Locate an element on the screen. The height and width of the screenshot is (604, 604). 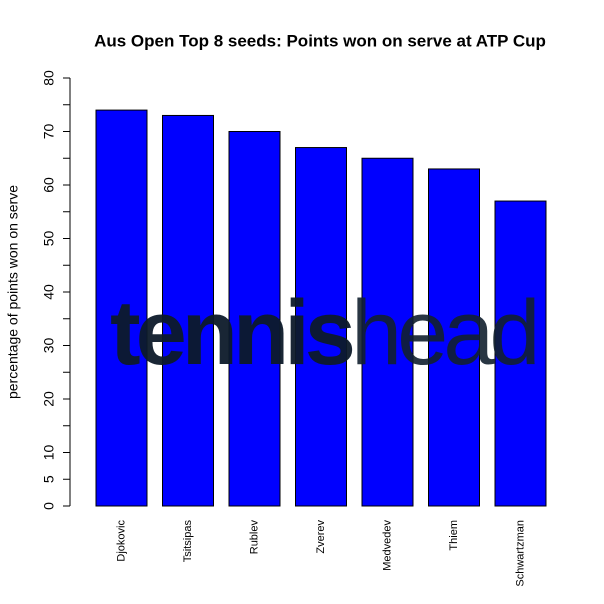
x-tick-label: Tsitsipas is located at coordinates (188, 541).